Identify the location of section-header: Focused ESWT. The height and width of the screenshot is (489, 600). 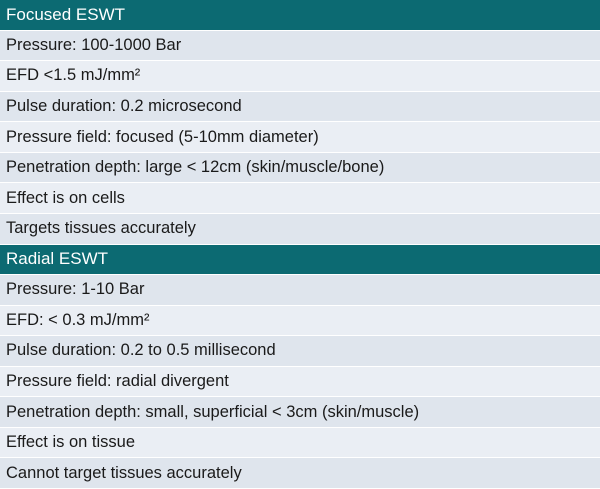
(300, 15).